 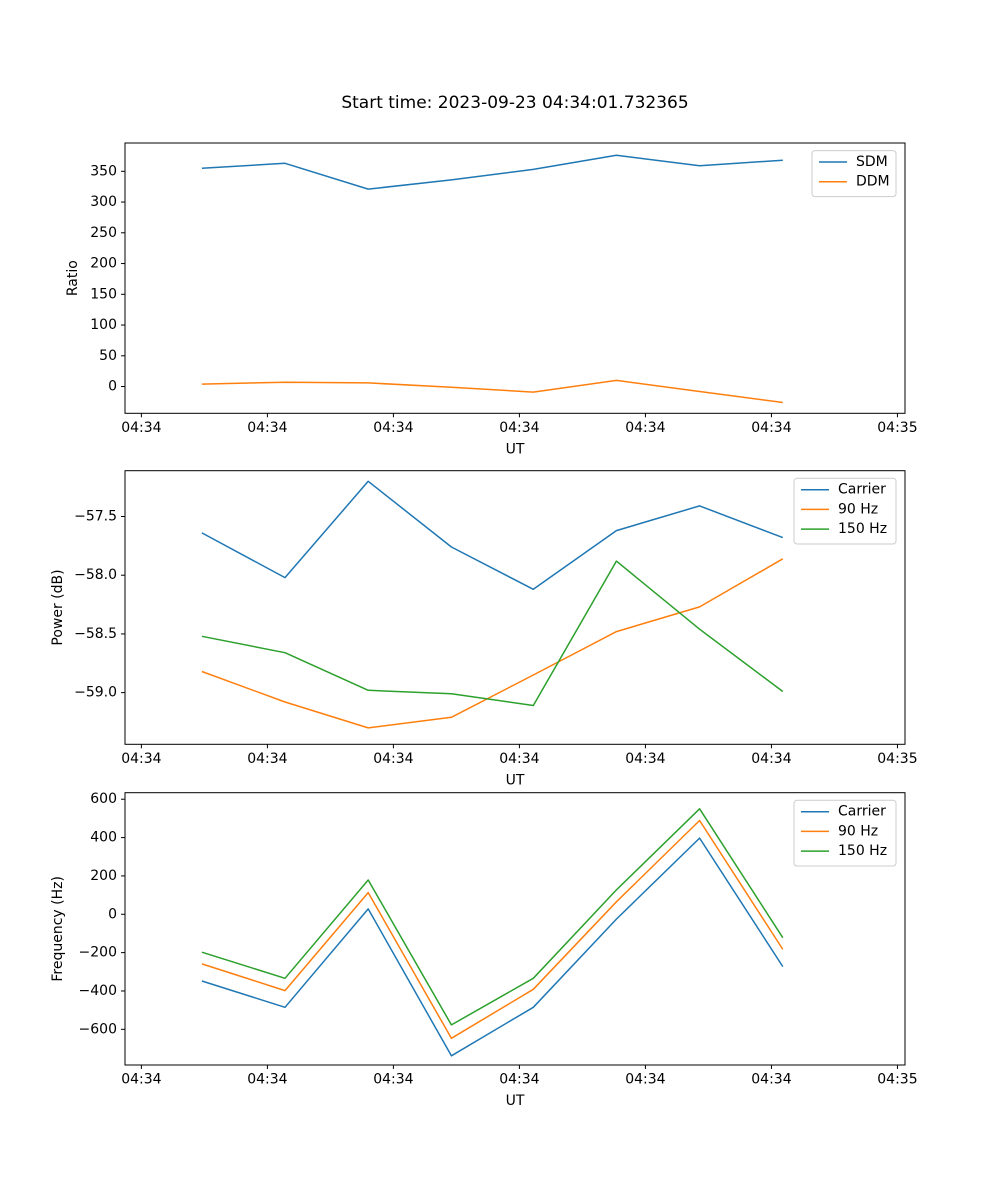 What do you see at coordinates (98, 991) in the screenshot?
I see `y-tick-label: −400` at bounding box center [98, 991].